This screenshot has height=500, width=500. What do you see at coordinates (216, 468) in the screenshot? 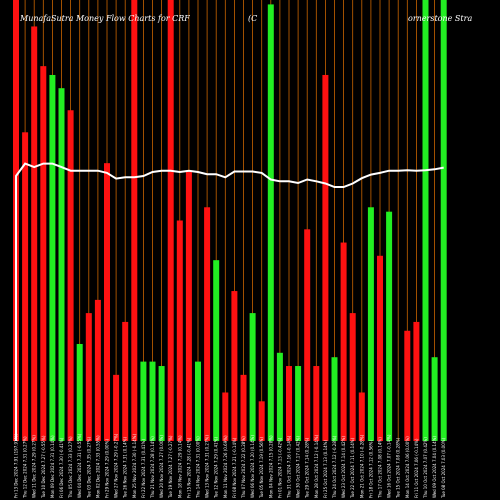
I see `tick-label: Tue 12 Nov 2024 7.29 (0.41%)` at bounding box center [216, 468].